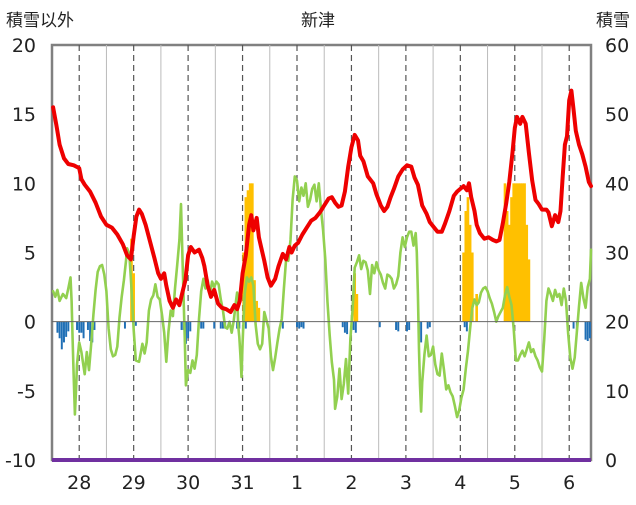 Image resolution: width=636 pixels, height=505 pixels. What do you see at coordinates (30, 323) in the screenshot?
I see `left-tick-label: 0` at bounding box center [30, 323].